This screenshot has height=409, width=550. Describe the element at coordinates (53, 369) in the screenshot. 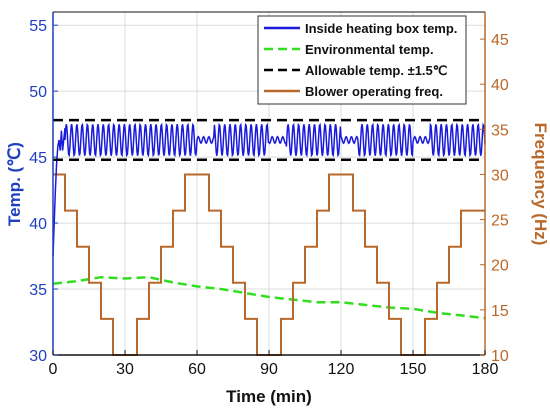

I see `x-tick-label-0: 0` at that location.